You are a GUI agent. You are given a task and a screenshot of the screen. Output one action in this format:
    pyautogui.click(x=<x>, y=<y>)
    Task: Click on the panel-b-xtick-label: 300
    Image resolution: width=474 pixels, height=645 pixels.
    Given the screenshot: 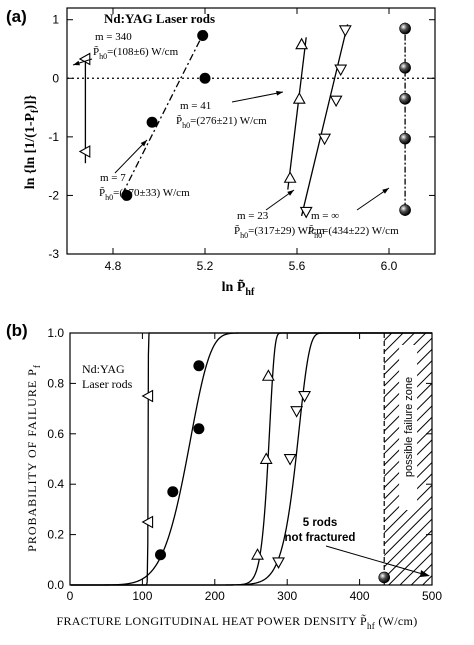 What is the action you would take?
    pyautogui.click(x=287, y=596)
    